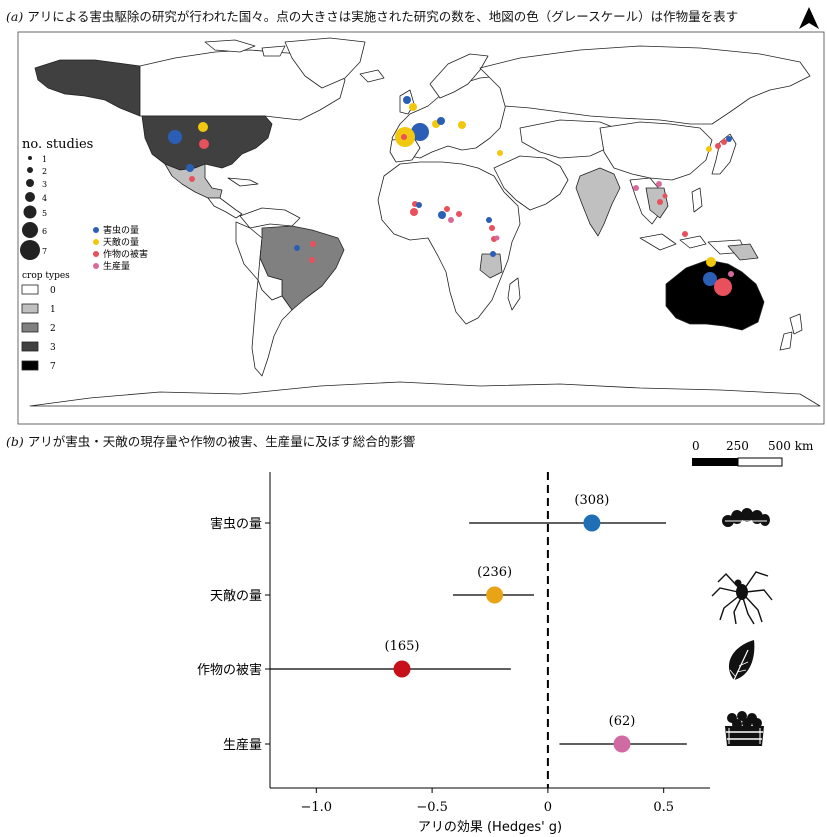 Image resolution: width=827 pixels, height=837 pixels. Describe the element at coordinates (663, 807) in the screenshot. I see `x-tick-label: 0.5` at that location.